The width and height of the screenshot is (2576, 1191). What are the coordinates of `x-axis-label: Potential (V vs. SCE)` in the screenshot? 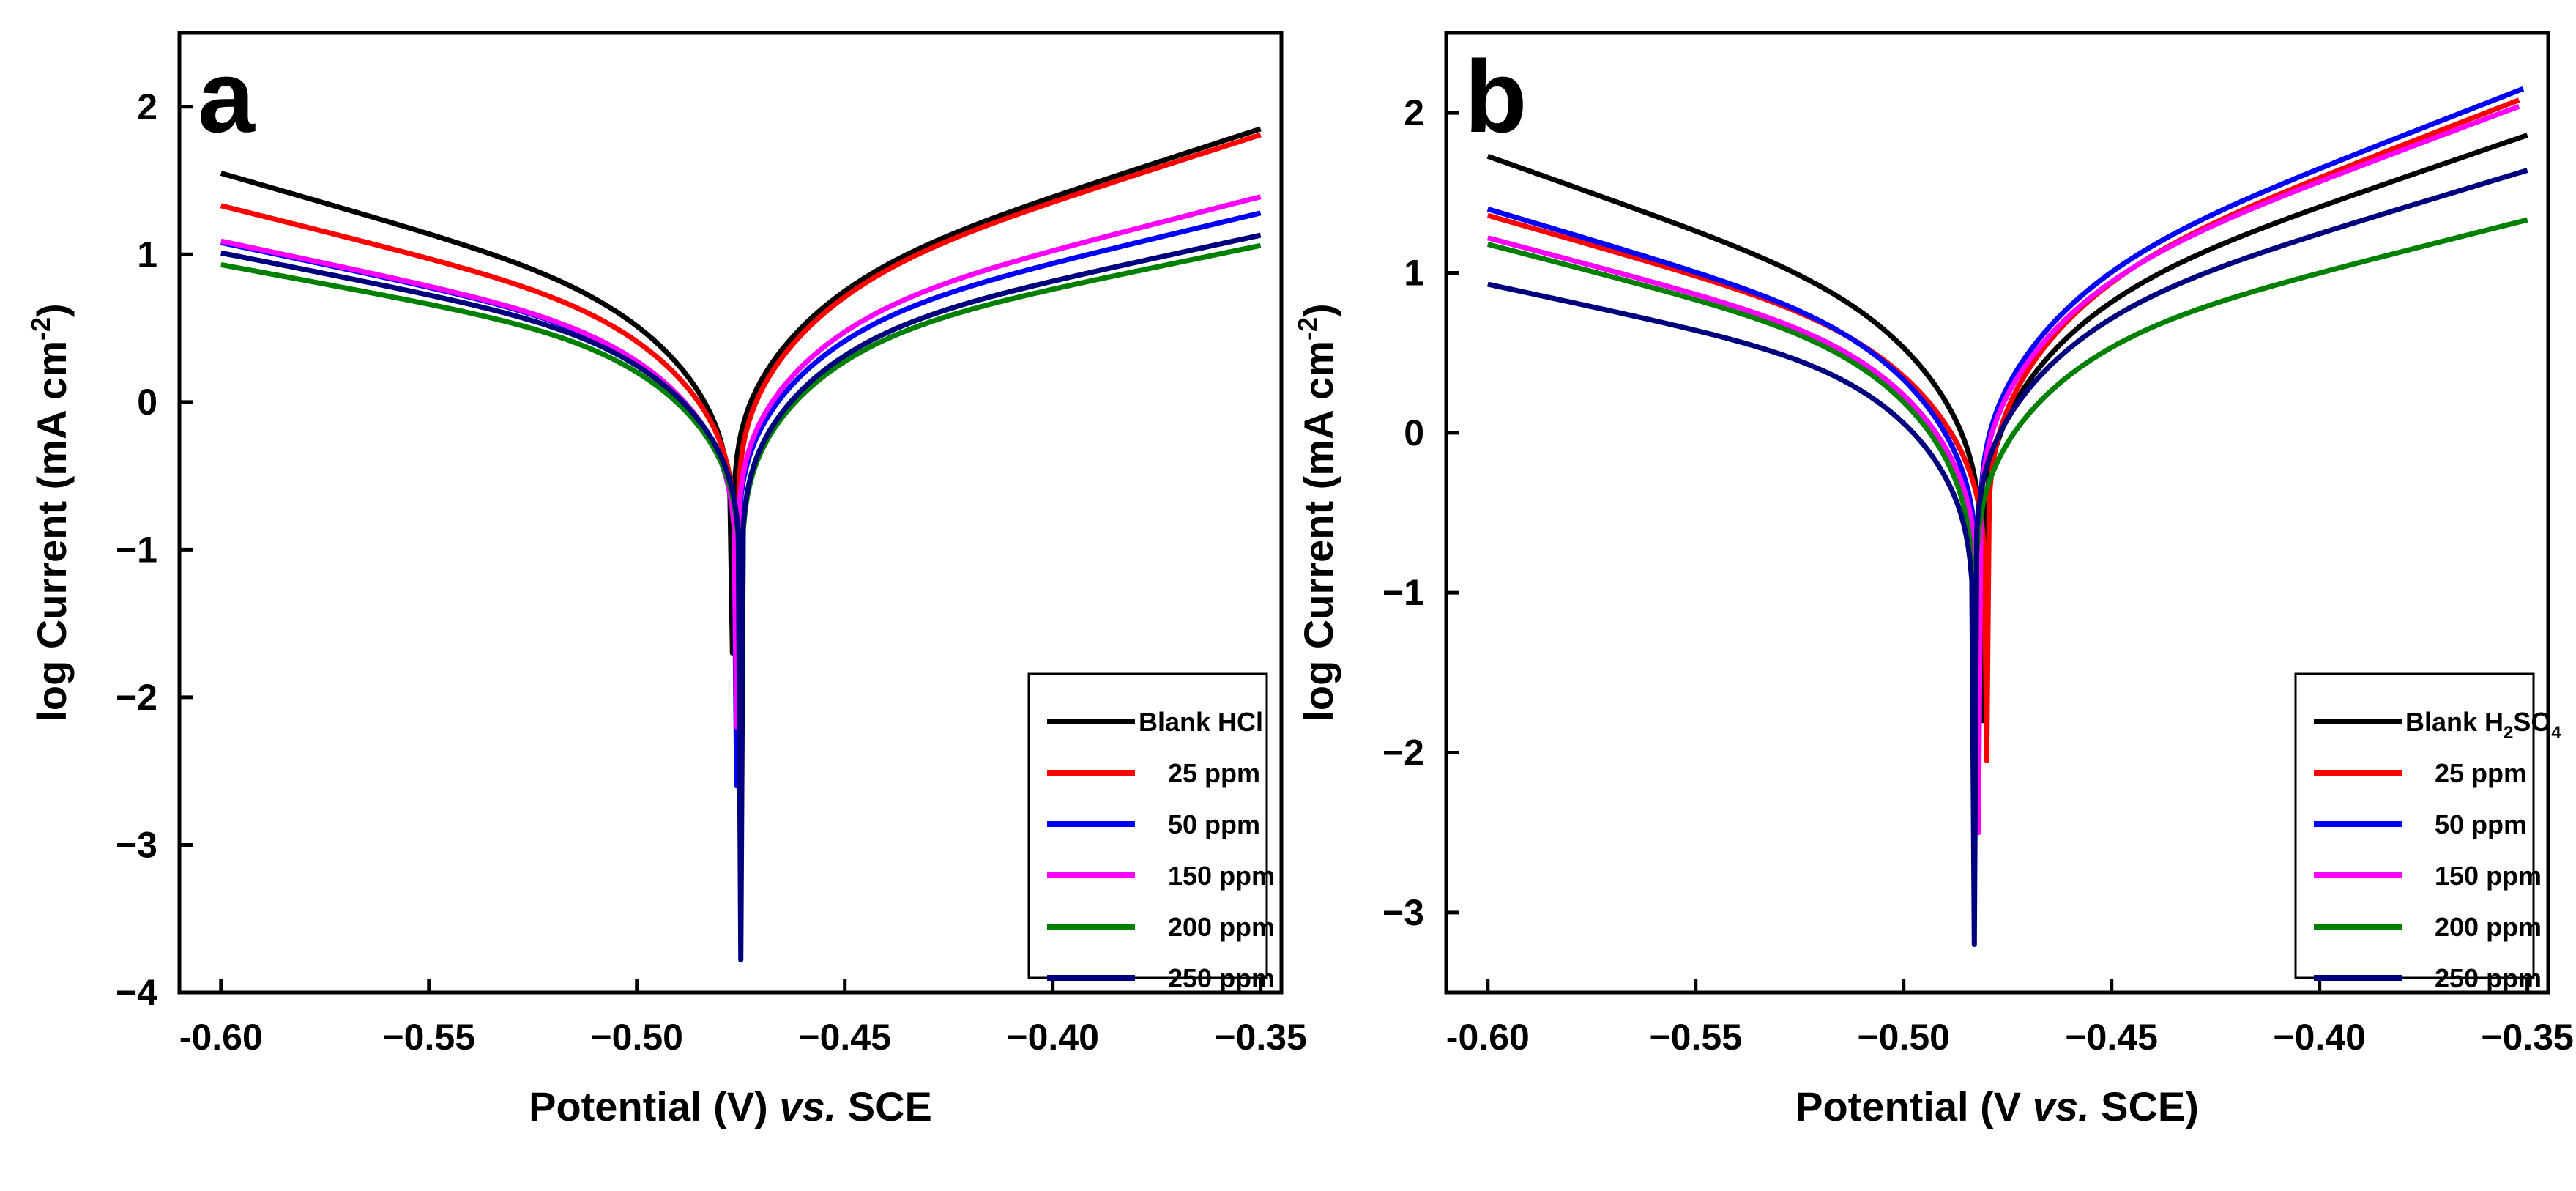 It's located at (1997, 1106).